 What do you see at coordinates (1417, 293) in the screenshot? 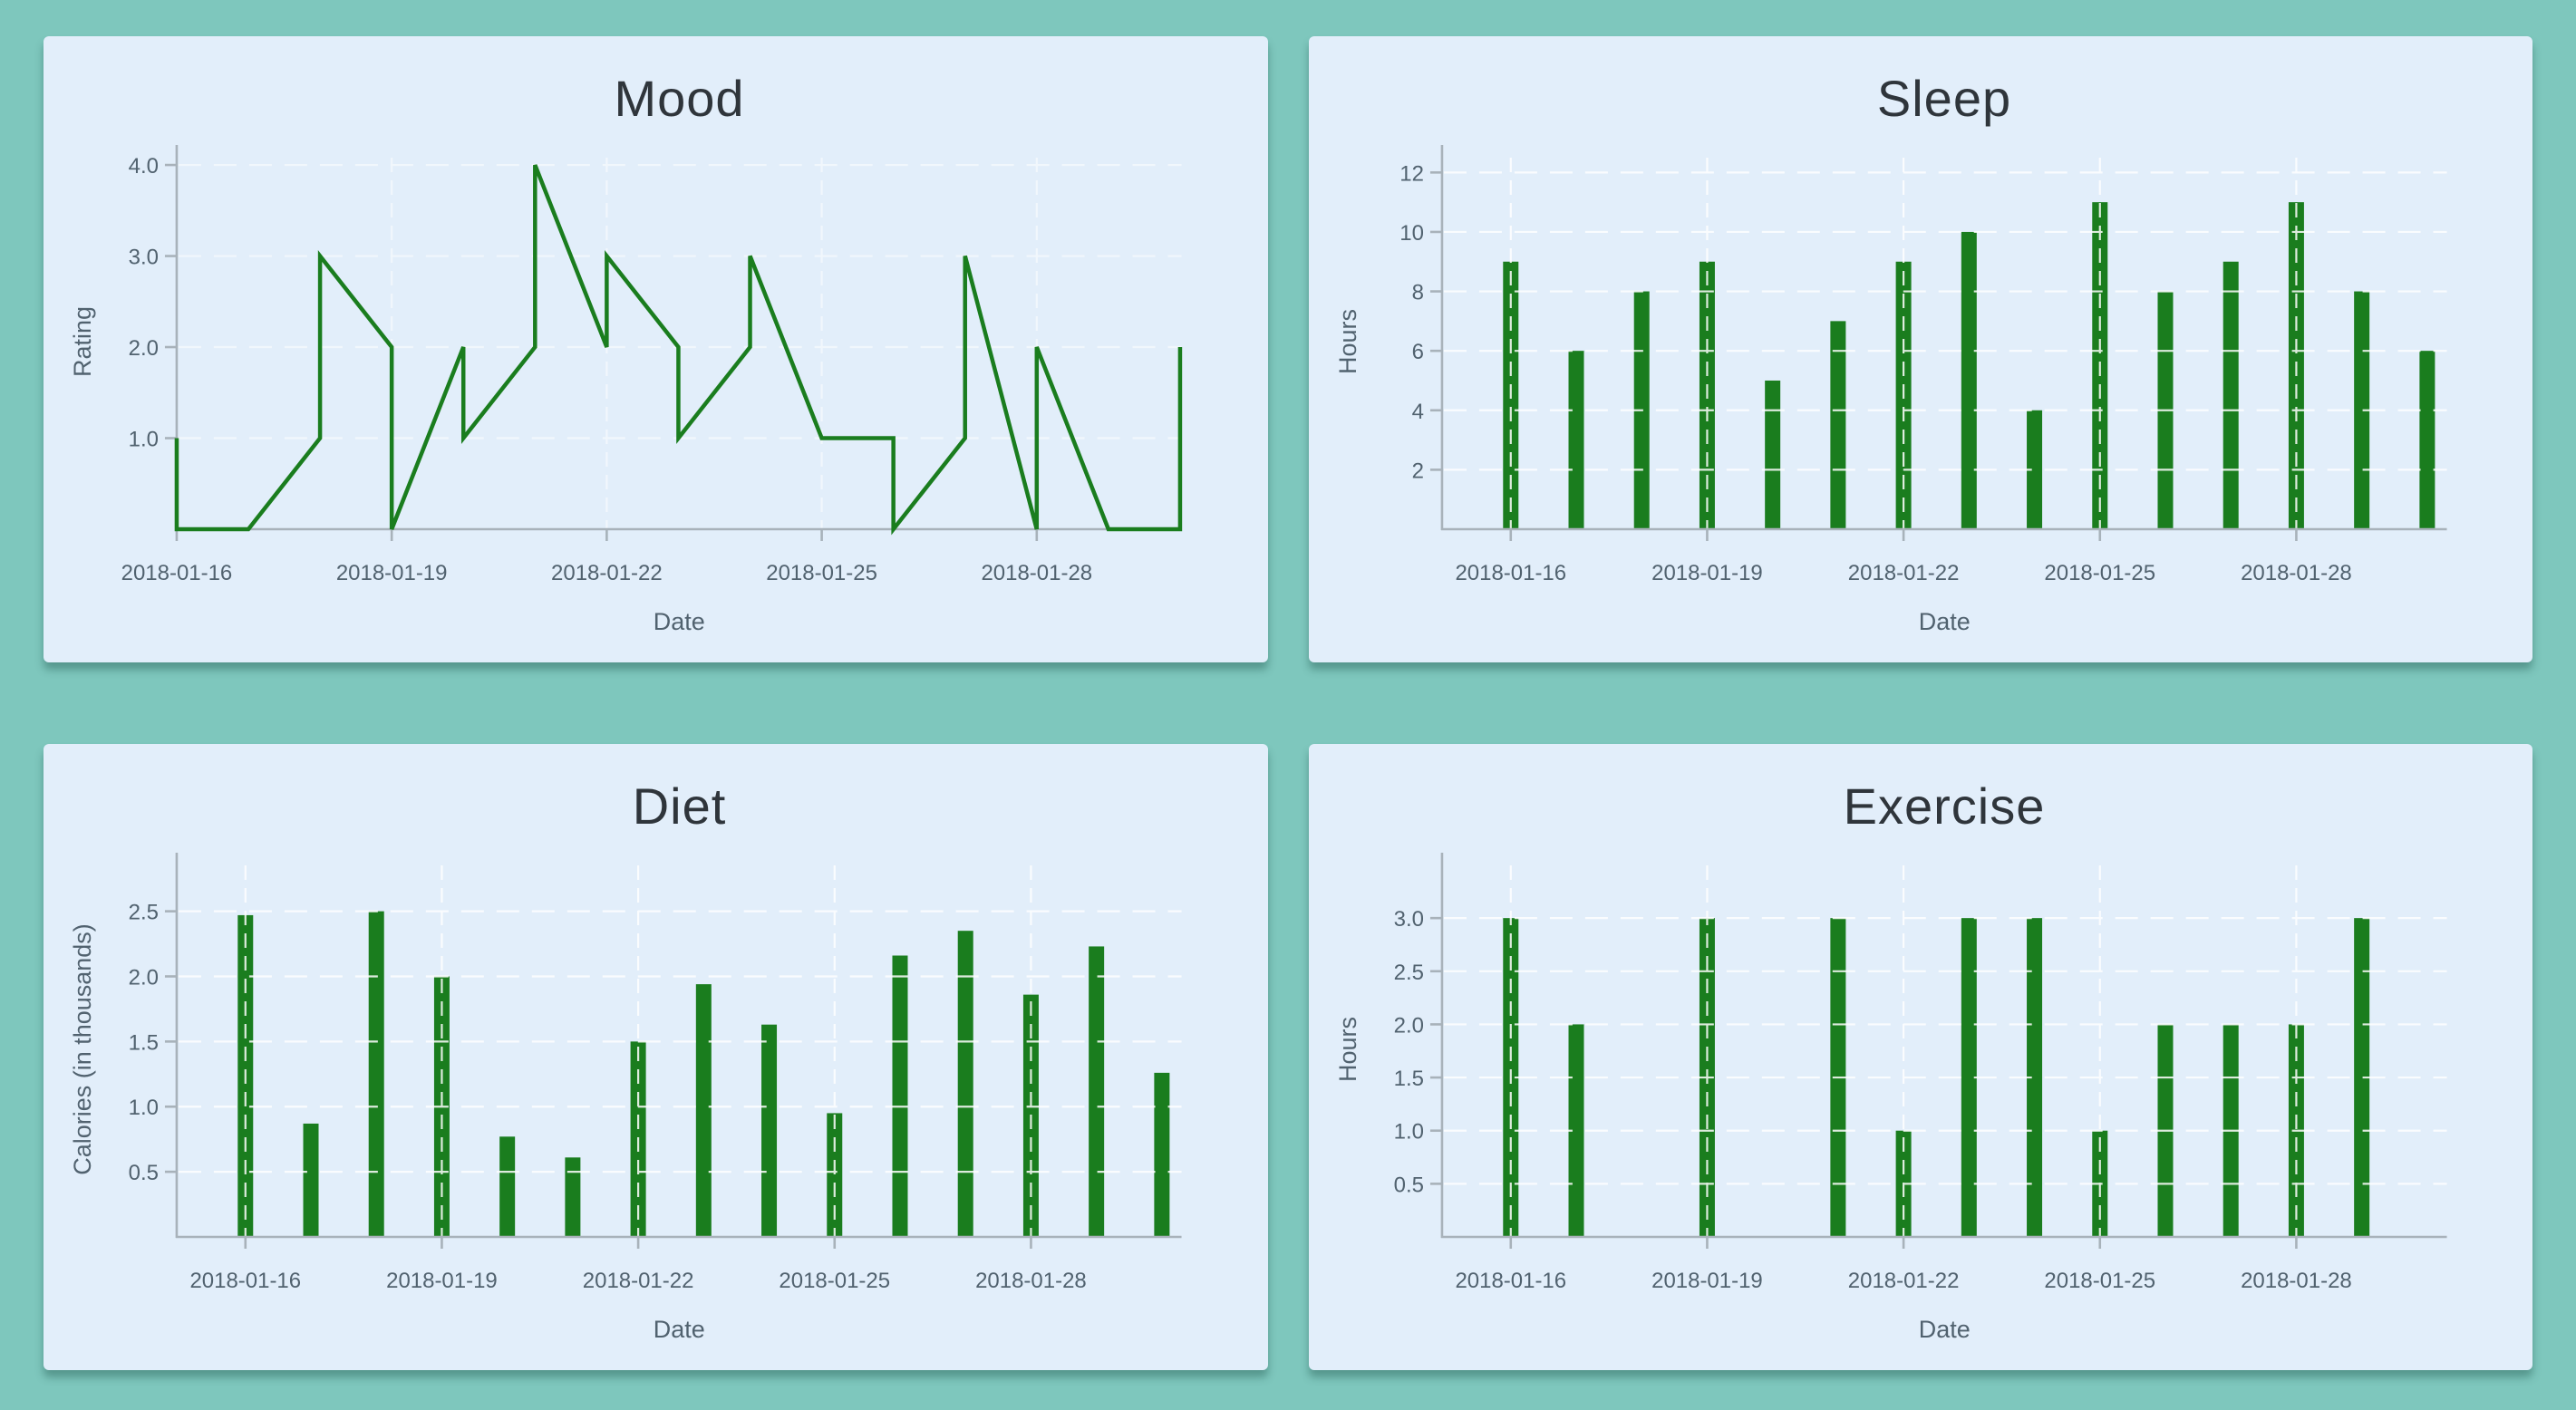
I see `svg-text: 8` at bounding box center [1417, 293].